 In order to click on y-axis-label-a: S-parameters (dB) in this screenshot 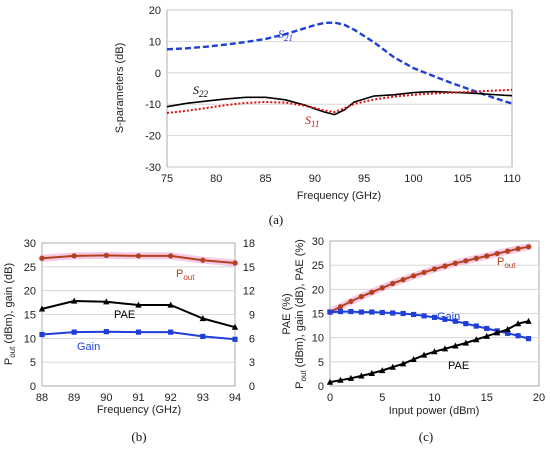, I will do `click(120, 88)`.